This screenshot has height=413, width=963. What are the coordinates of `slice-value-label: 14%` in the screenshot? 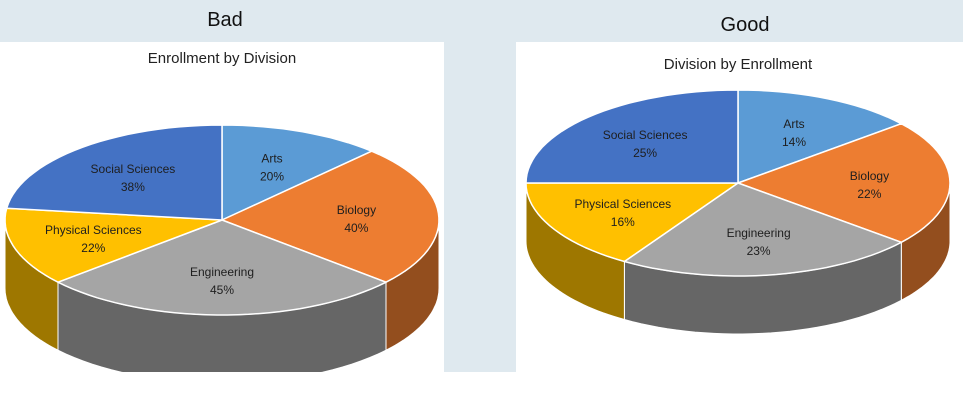 It's located at (794, 142).